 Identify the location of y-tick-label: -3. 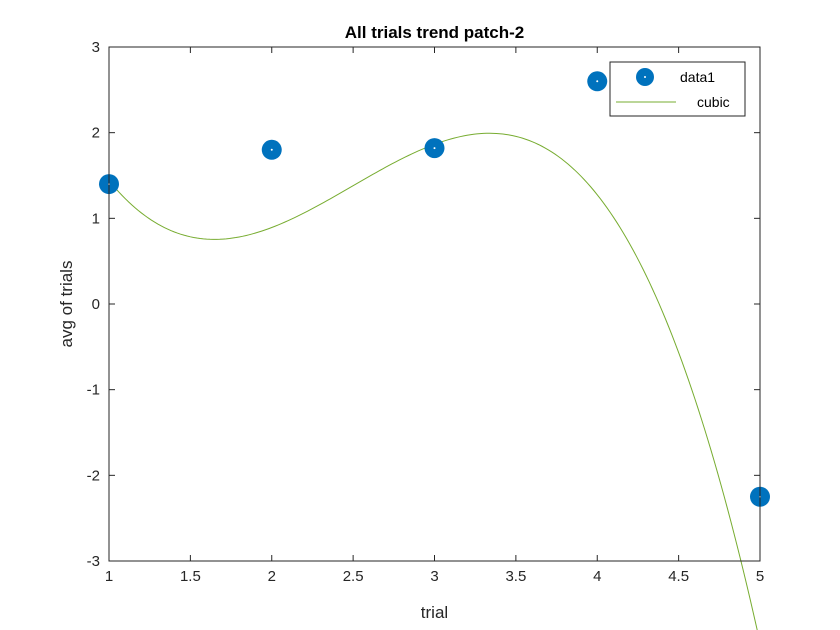
(93, 561).